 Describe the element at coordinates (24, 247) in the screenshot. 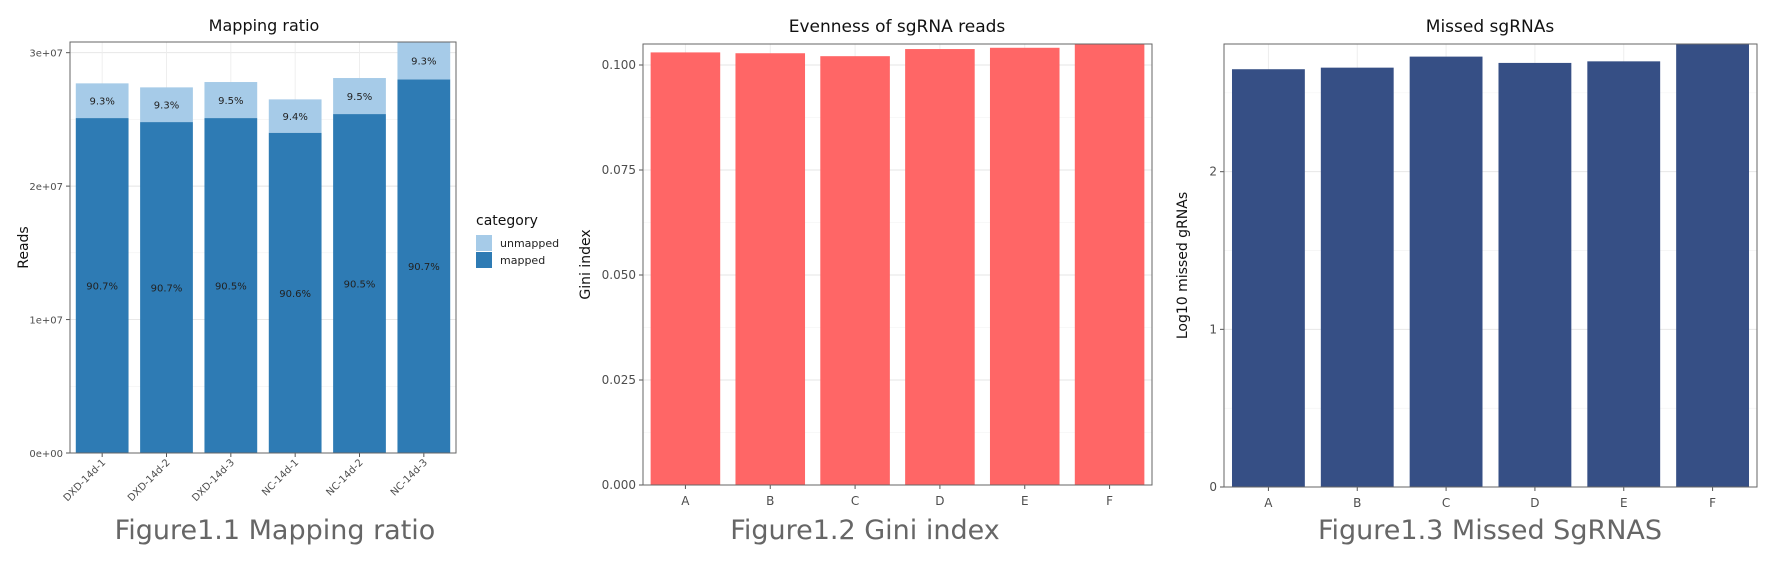

I see `y-axis-label: Reads` at that location.